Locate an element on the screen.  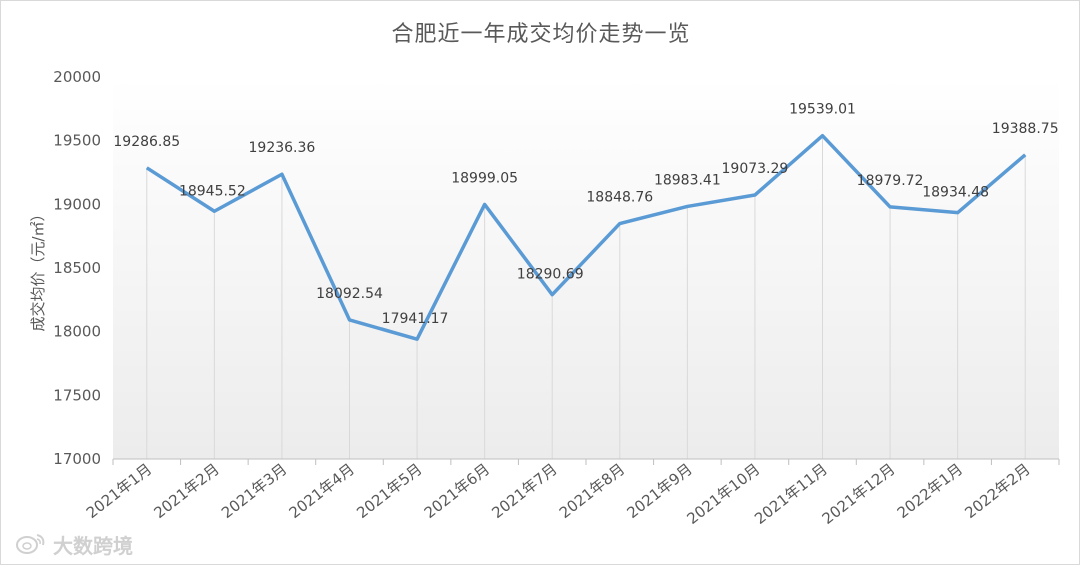
weibo-logo-icon is located at coordinates (30, 544).